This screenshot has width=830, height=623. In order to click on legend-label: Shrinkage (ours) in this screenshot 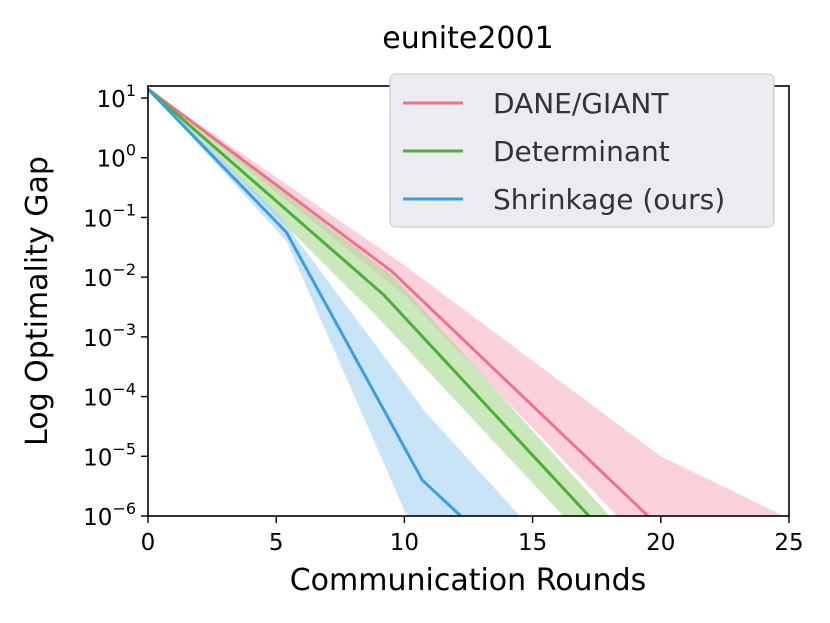, I will do `click(609, 199)`.